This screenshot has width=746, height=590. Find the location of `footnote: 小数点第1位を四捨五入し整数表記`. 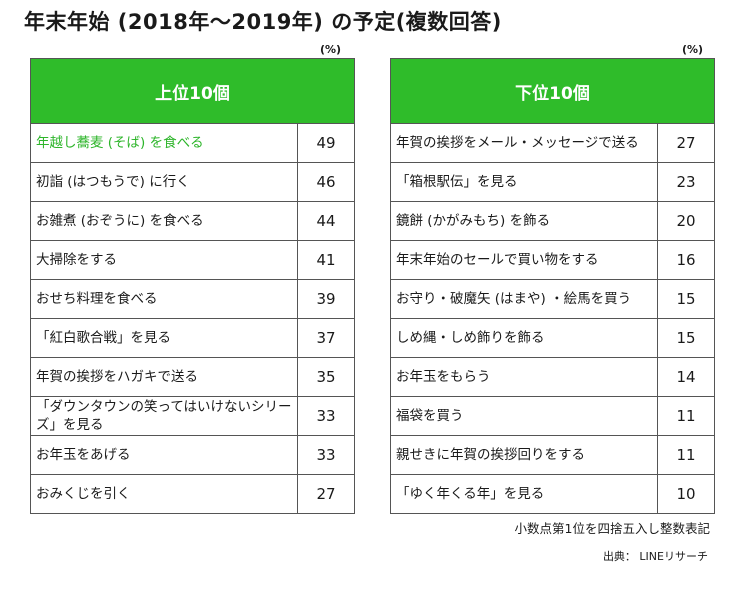

footnote: 小数点第1位を四捨五入し整数表記 is located at coordinates (612, 528).